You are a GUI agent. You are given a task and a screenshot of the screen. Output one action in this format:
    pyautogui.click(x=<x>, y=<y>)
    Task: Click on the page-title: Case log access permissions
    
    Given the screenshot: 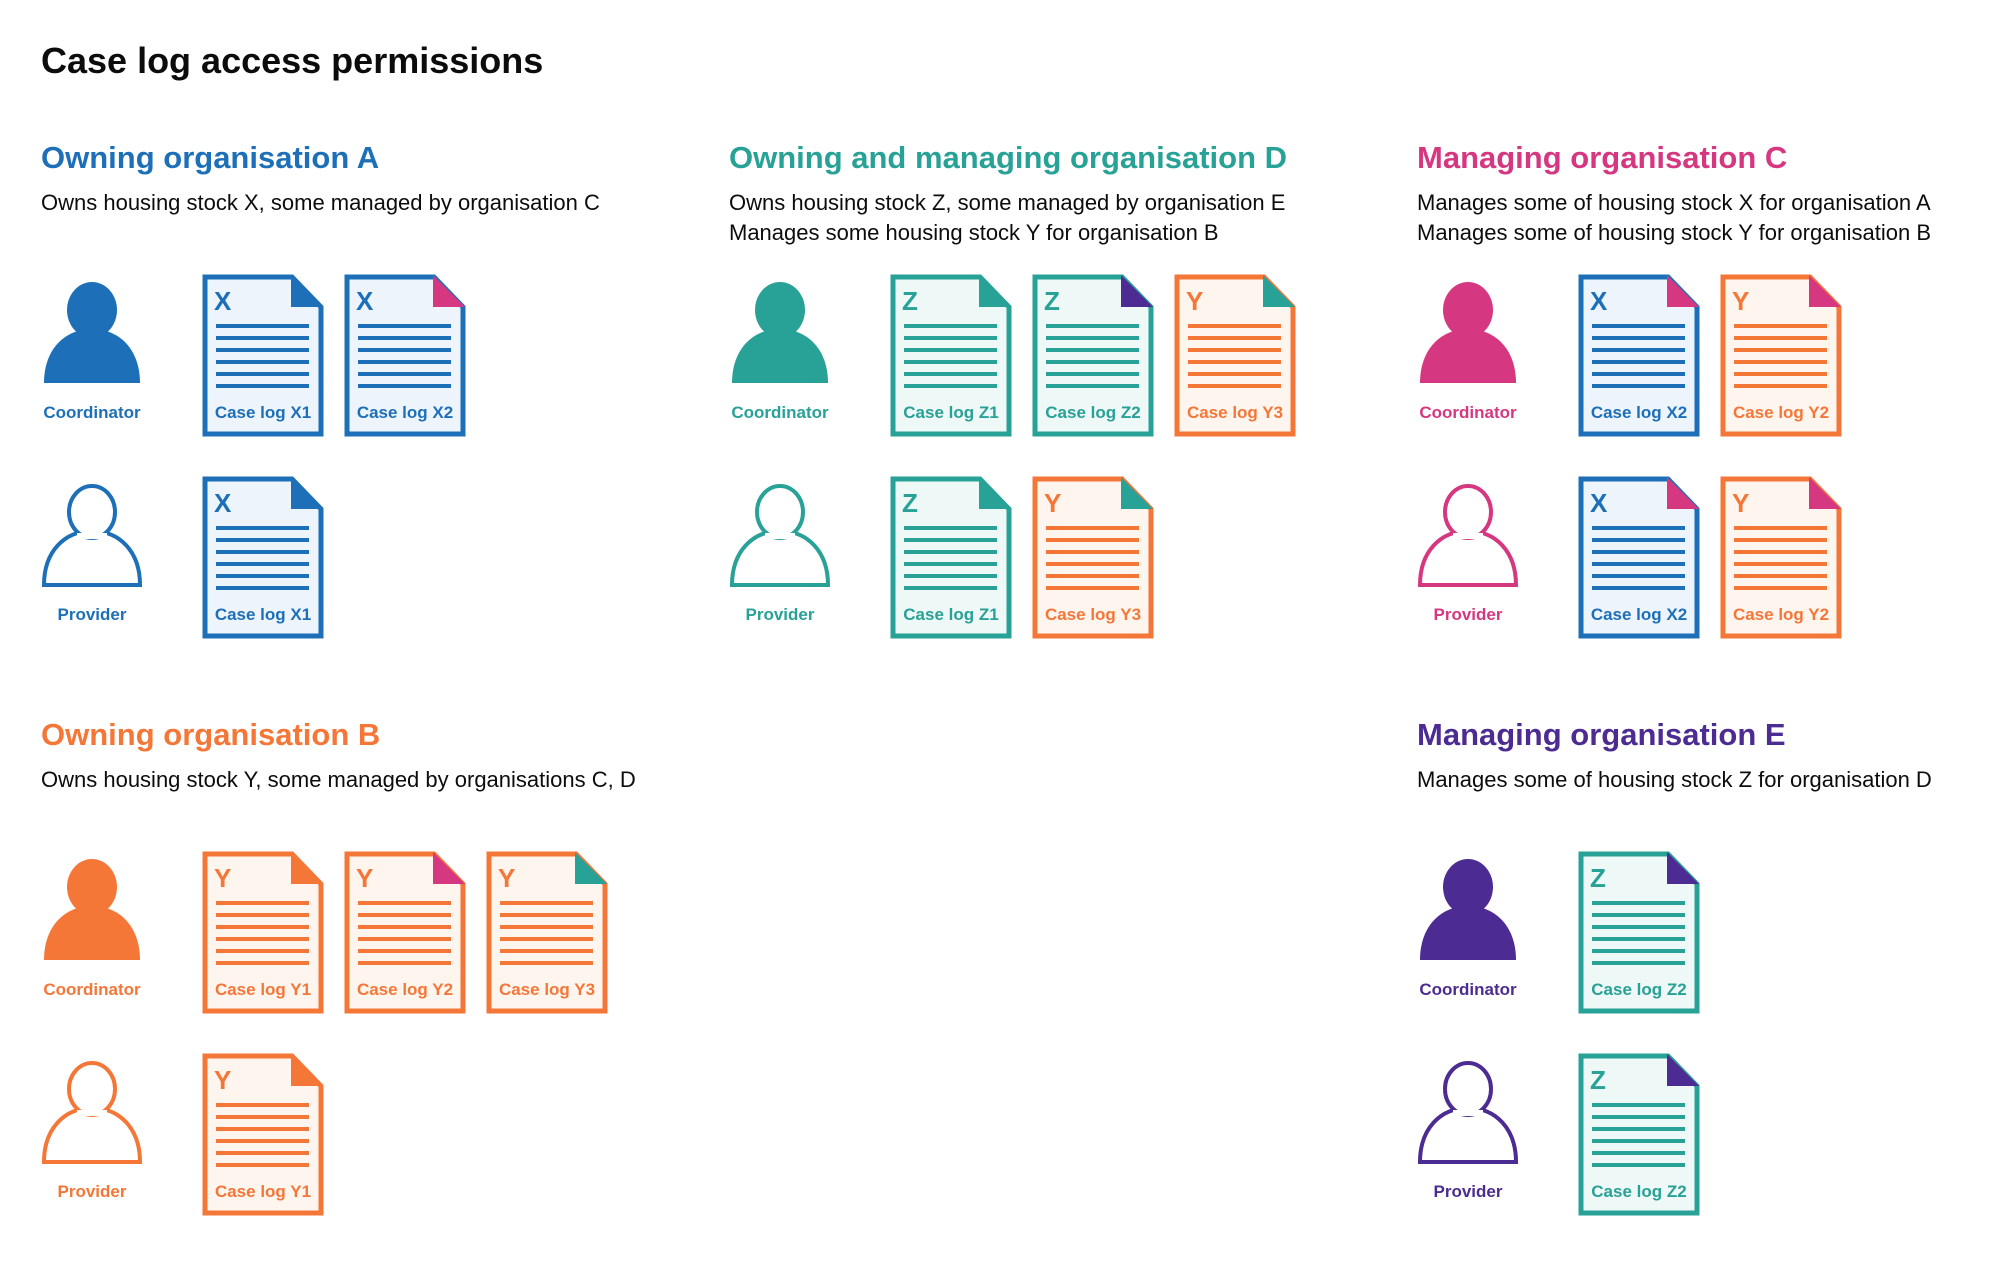 What is the action you would take?
    pyautogui.click(x=292, y=60)
    